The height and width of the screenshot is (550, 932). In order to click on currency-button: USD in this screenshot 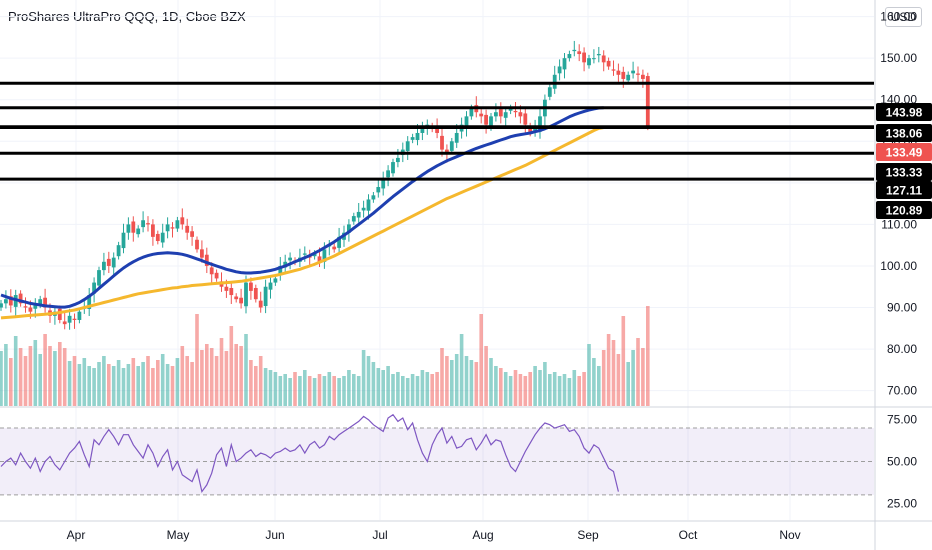, I will do `click(903, 17)`.